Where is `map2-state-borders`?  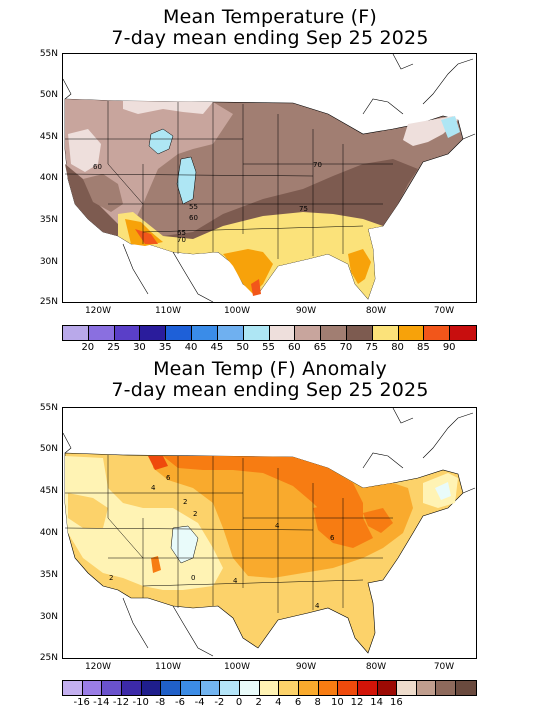 map2-state-borders is located at coordinates (228, 534).